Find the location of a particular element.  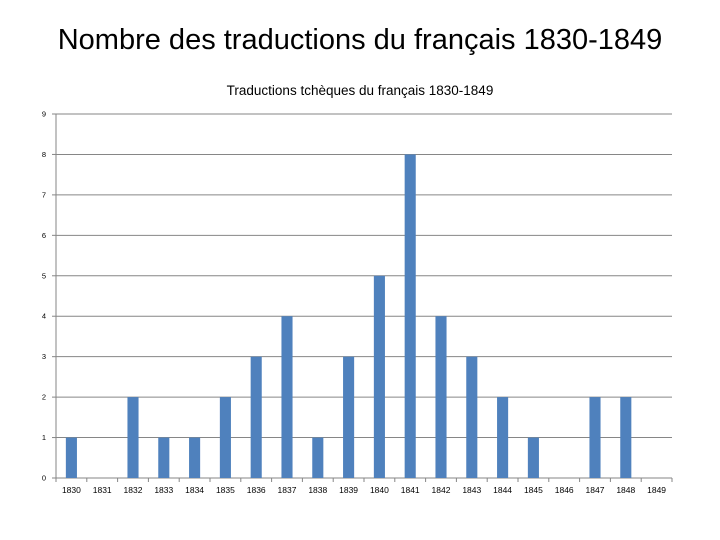

y-tick-label: 4 is located at coordinates (44, 316).